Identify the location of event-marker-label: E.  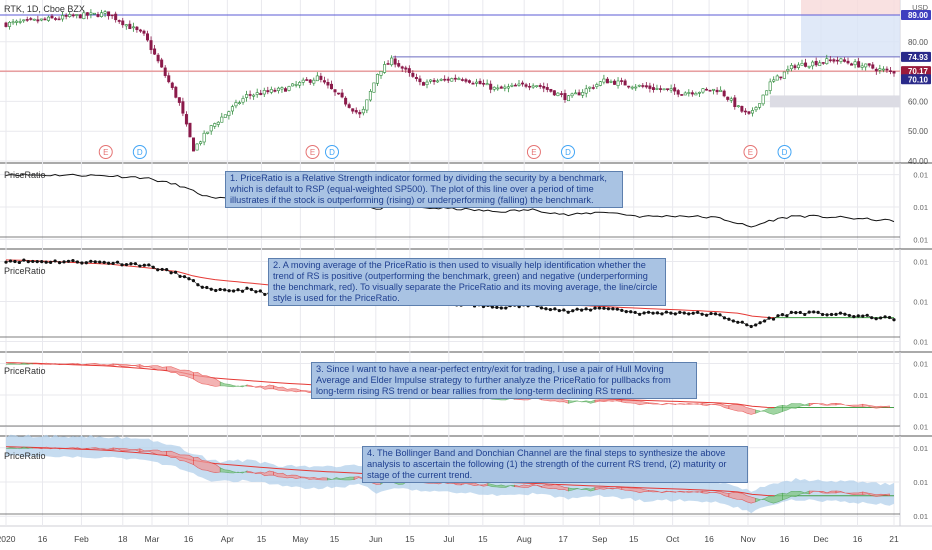
(312, 152).